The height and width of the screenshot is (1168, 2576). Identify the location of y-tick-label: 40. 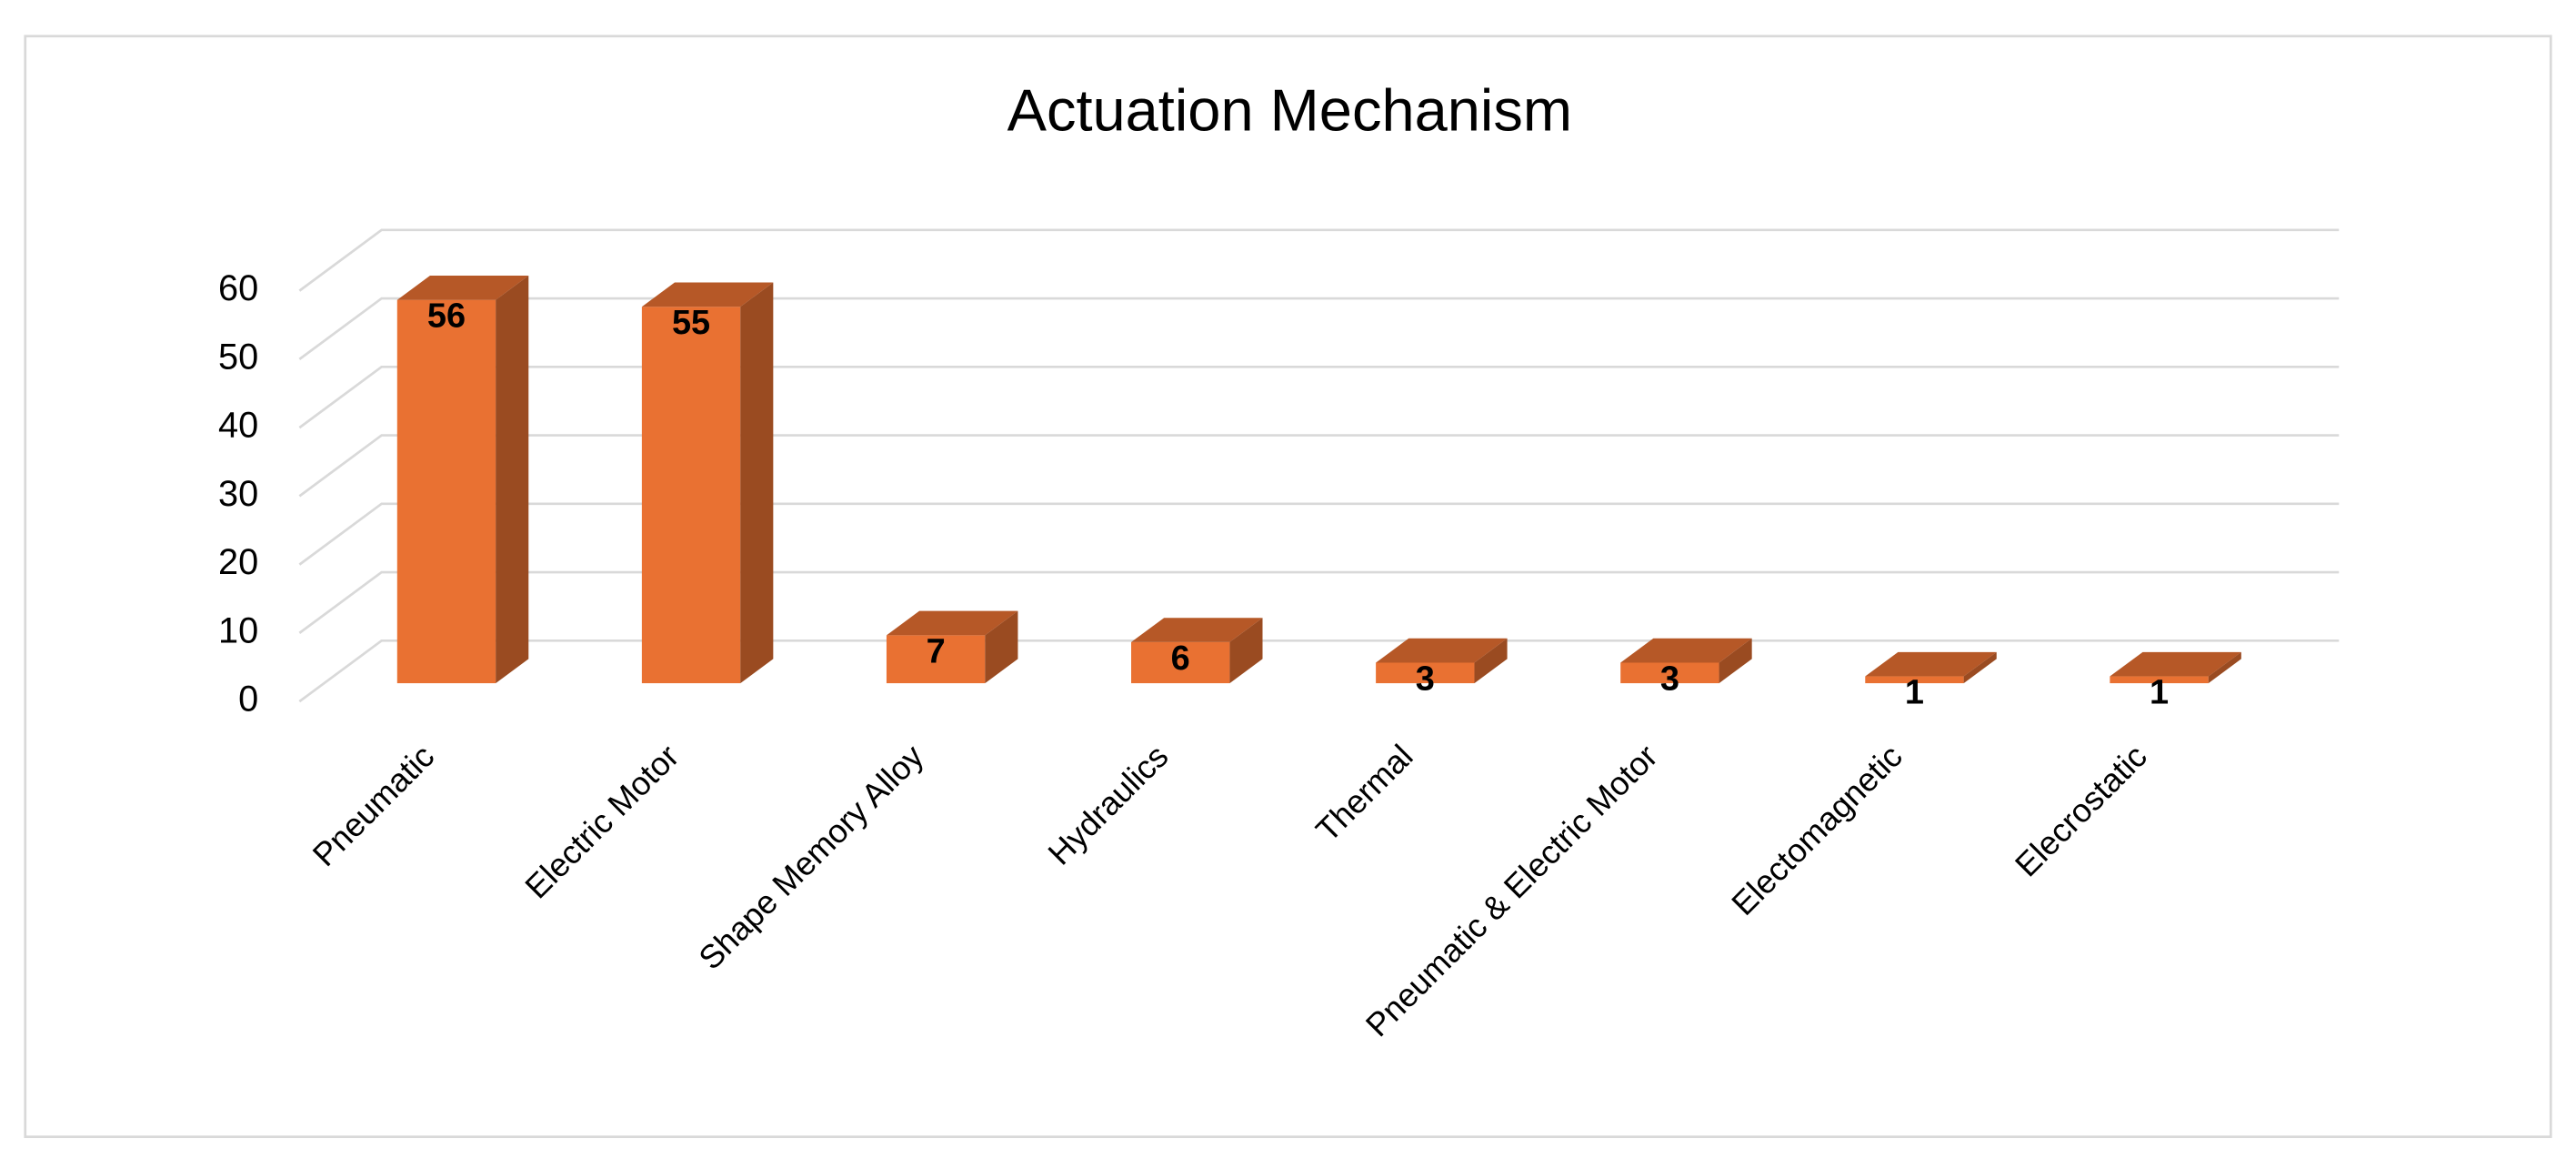
(238, 426).